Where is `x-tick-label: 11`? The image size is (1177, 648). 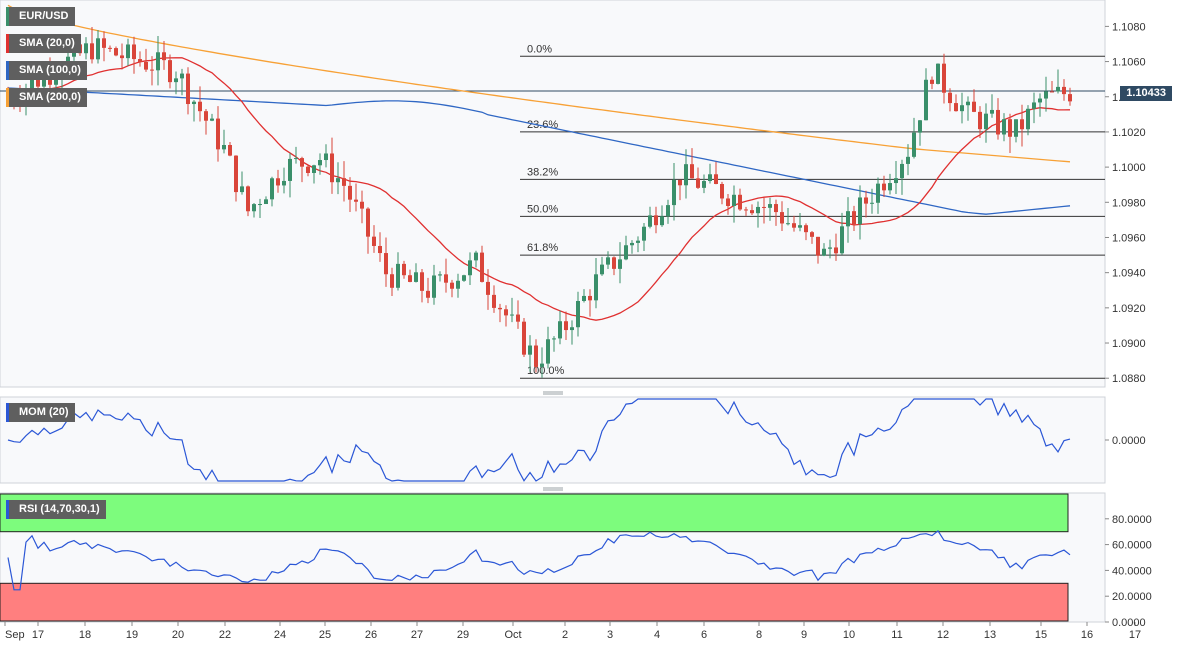
x-tick-label: 11 is located at coordinates (896, 635).